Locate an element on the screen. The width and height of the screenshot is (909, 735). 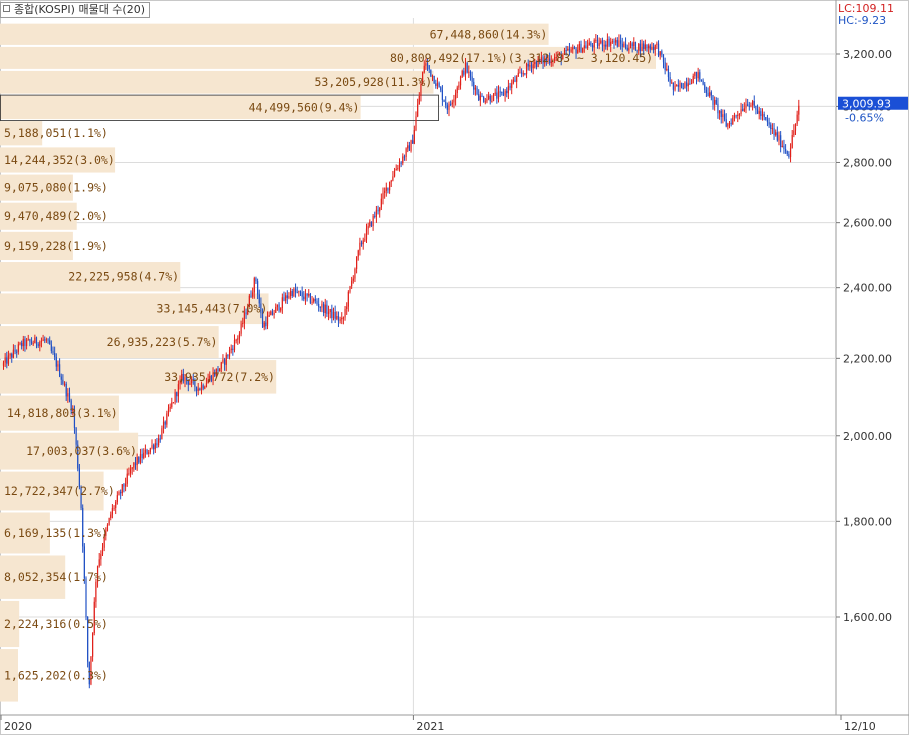
indicator-title: 종합(KOSPI) 매물대 수(20) is located at coordinates (75, 10).